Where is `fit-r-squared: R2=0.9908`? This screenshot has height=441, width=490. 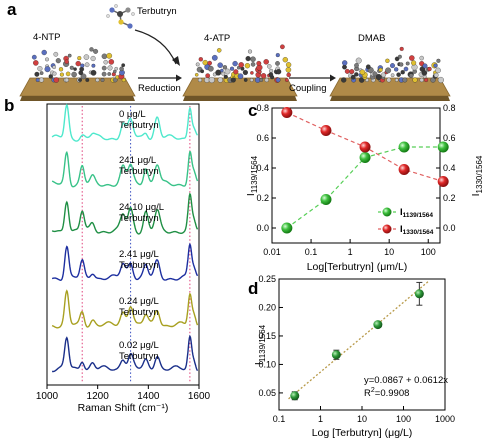 fit-r-squared: R2=0.9908 is located at coordinates (386, 393).